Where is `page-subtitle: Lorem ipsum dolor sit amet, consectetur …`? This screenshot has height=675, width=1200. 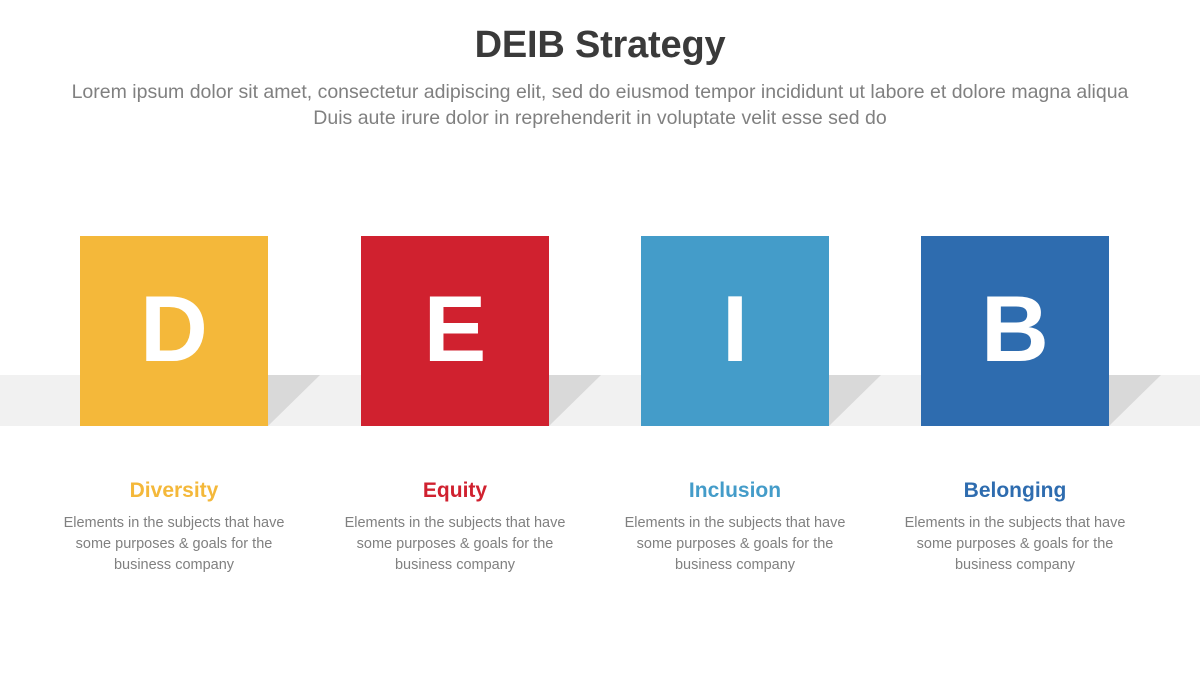
page-subtitle: Lorem ipsum dolor sit amet, consectetur … is located at coordinates (600, 105).